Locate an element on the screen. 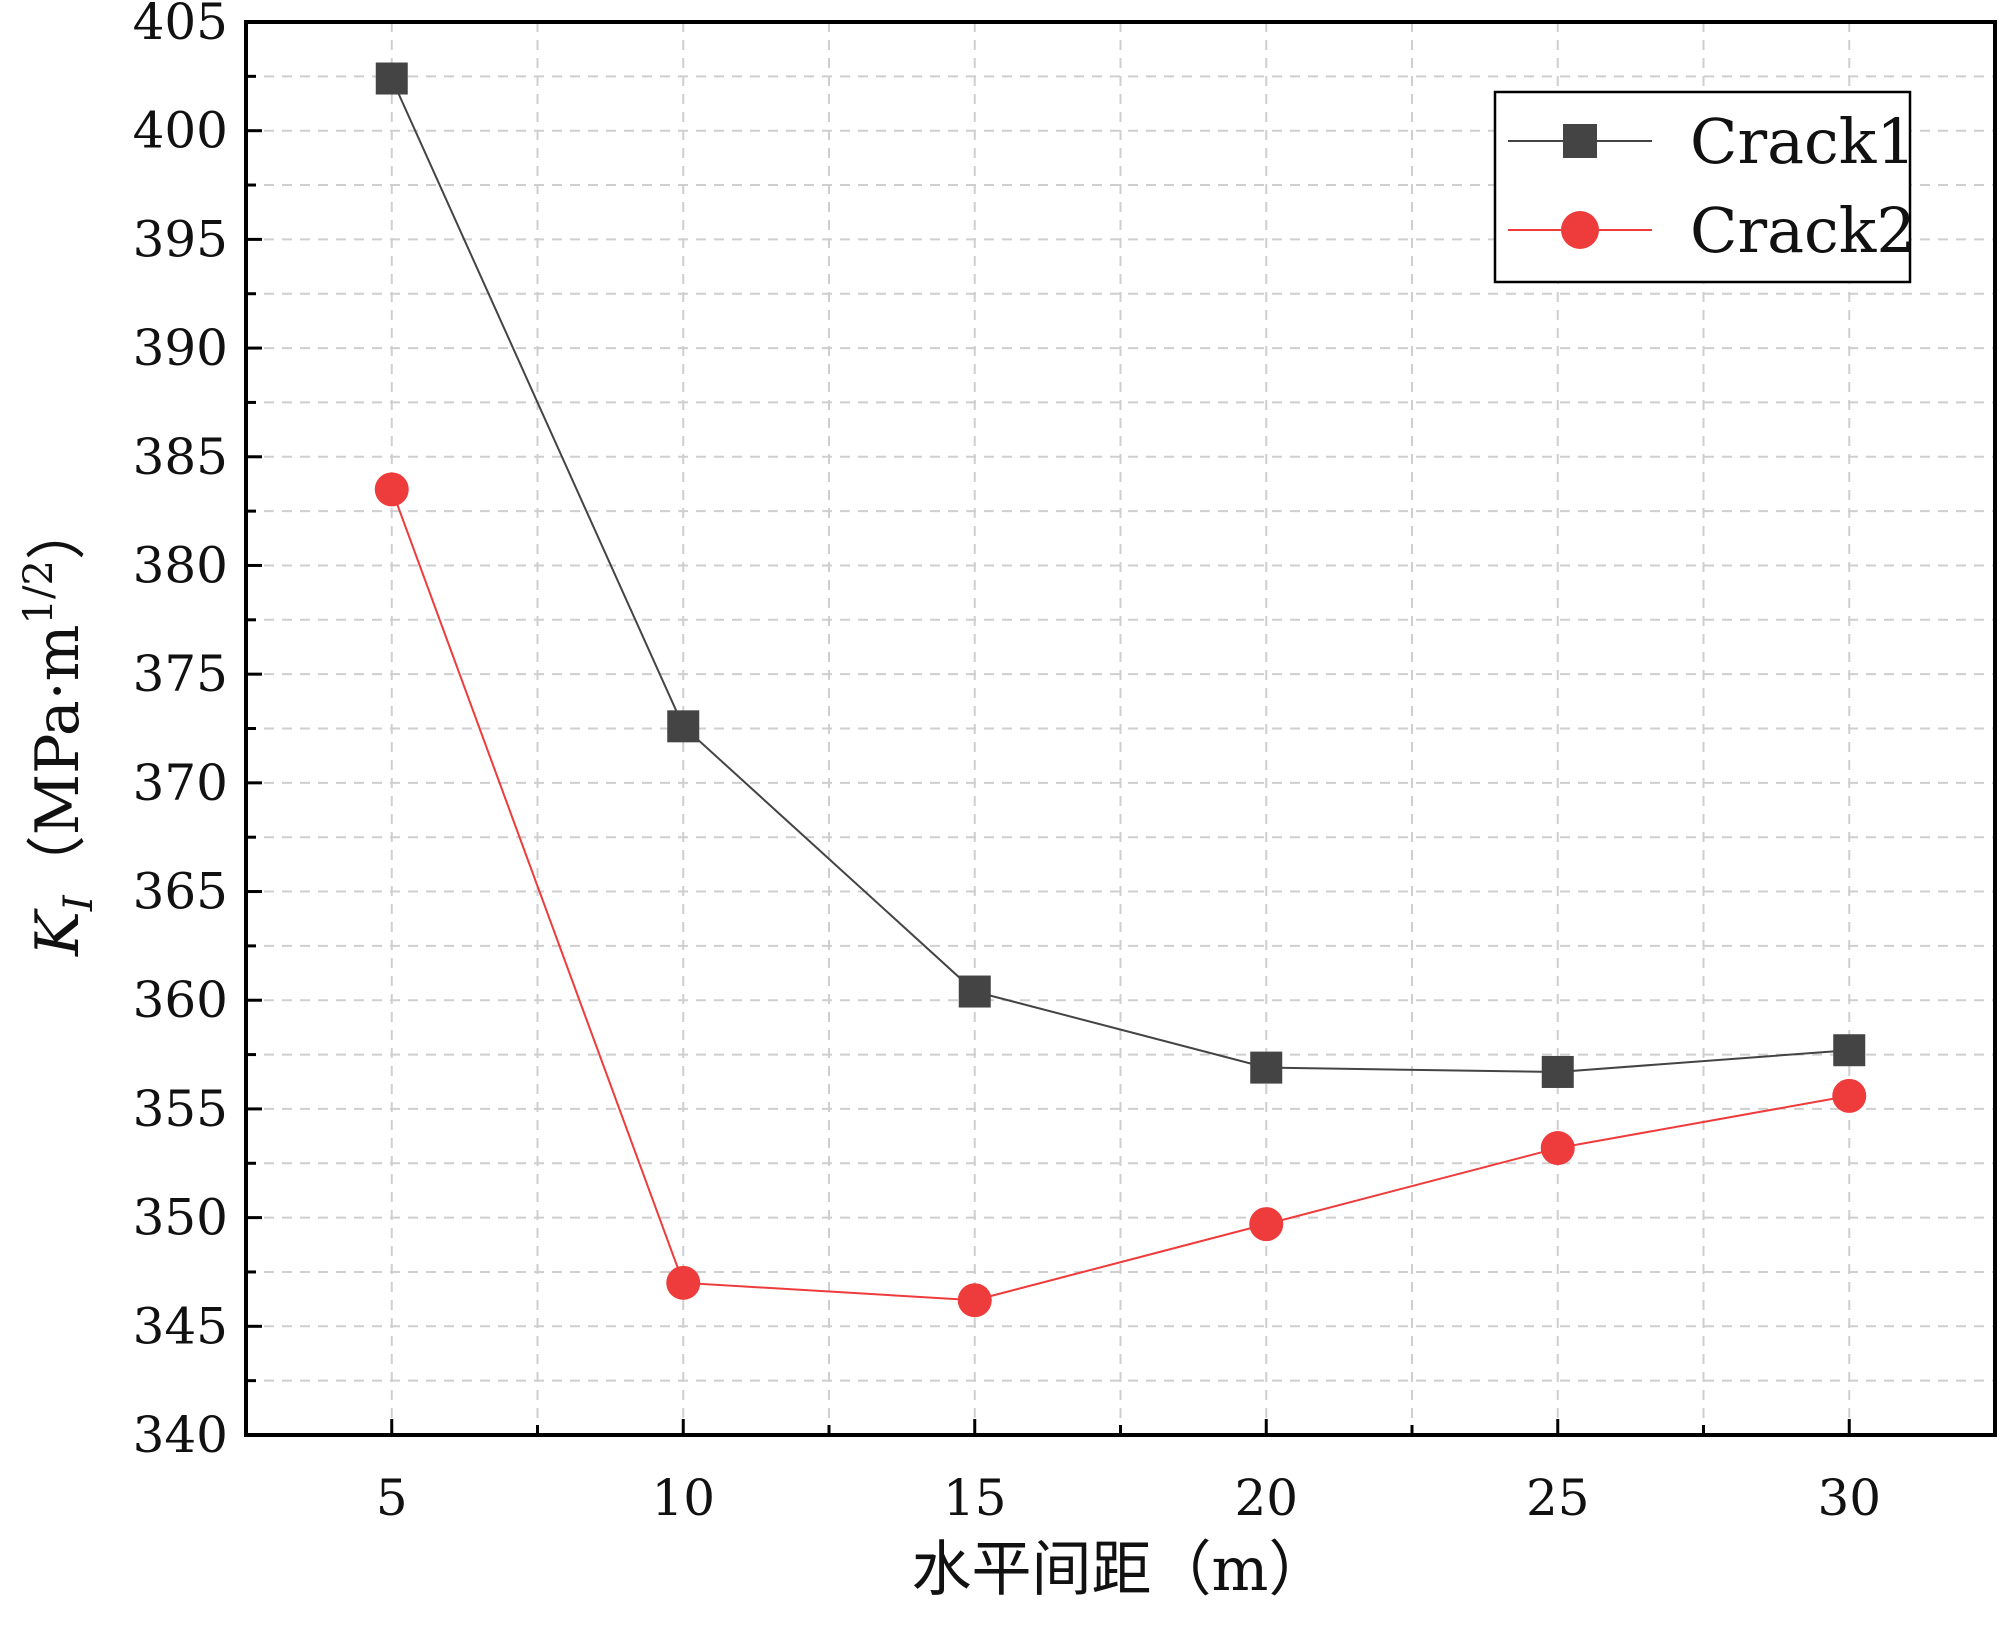  y-tick-label: 390 is located at coordinates (180, 348).